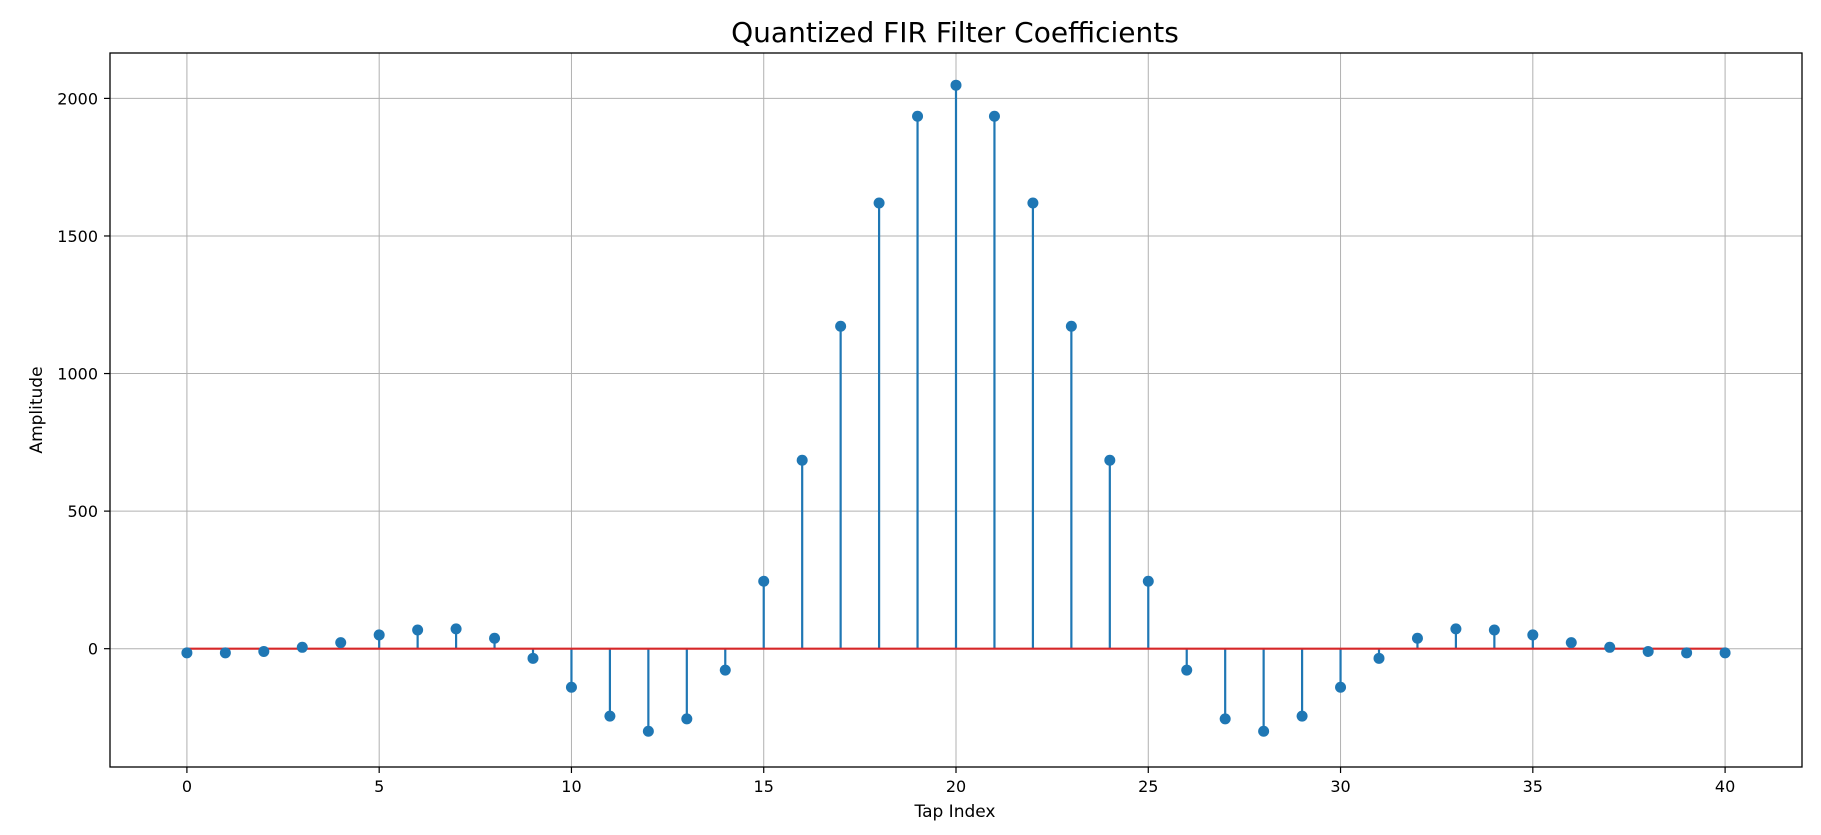  Describe the element at coordinates (764, 786) in the screenshot. I see `x-tick-label: 15` at that location.